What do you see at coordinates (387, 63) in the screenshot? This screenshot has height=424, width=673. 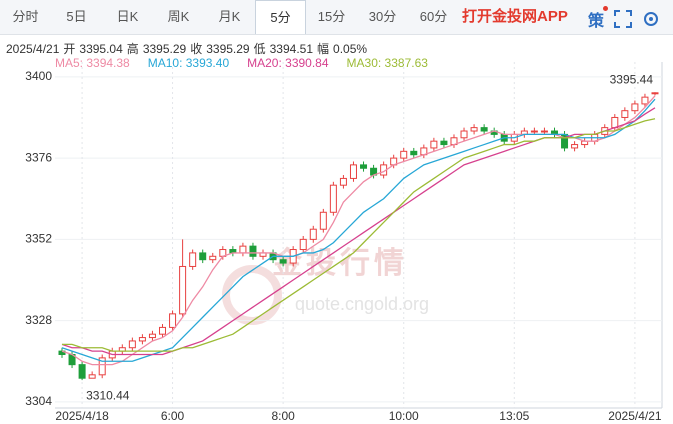 I see `legend-entry: MA30: 3387.63` at bounding box center [387, 63].